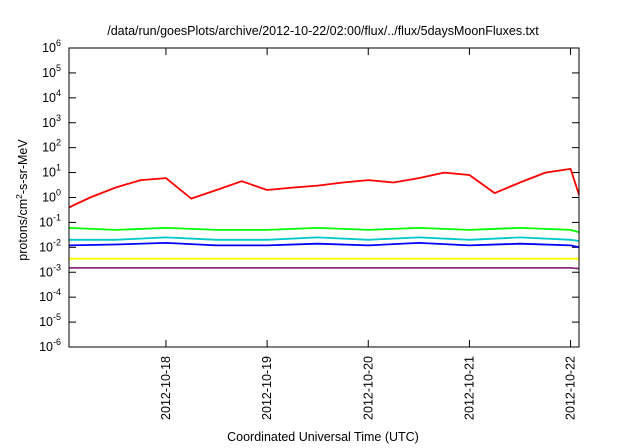 This screenshot has height=448, width=640. What do you see at coordinates (57, 242) in the screenshot?
I see `y-tick-label-exponent: -2` at bounding box center [57, 242].